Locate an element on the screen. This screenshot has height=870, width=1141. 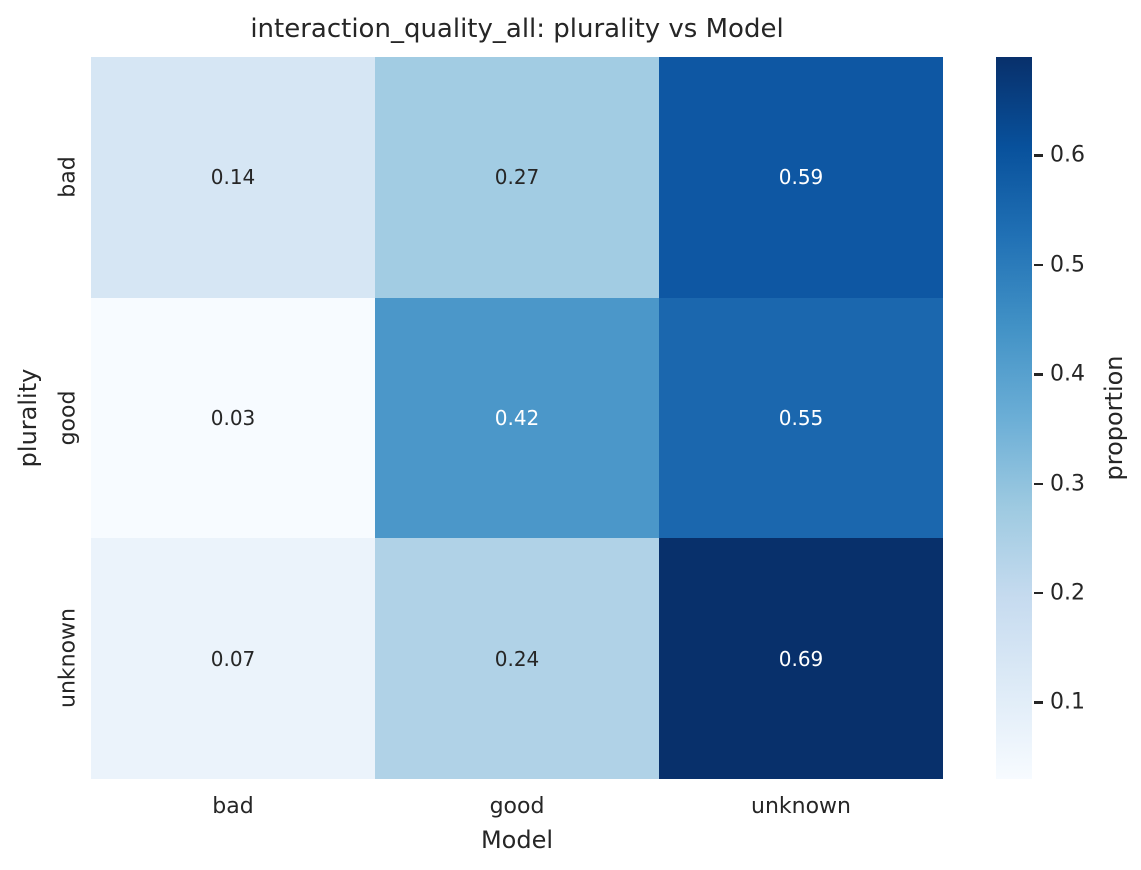
heatmap-cell-unknown-good: 0.24 is located at coordinates (517, 658).